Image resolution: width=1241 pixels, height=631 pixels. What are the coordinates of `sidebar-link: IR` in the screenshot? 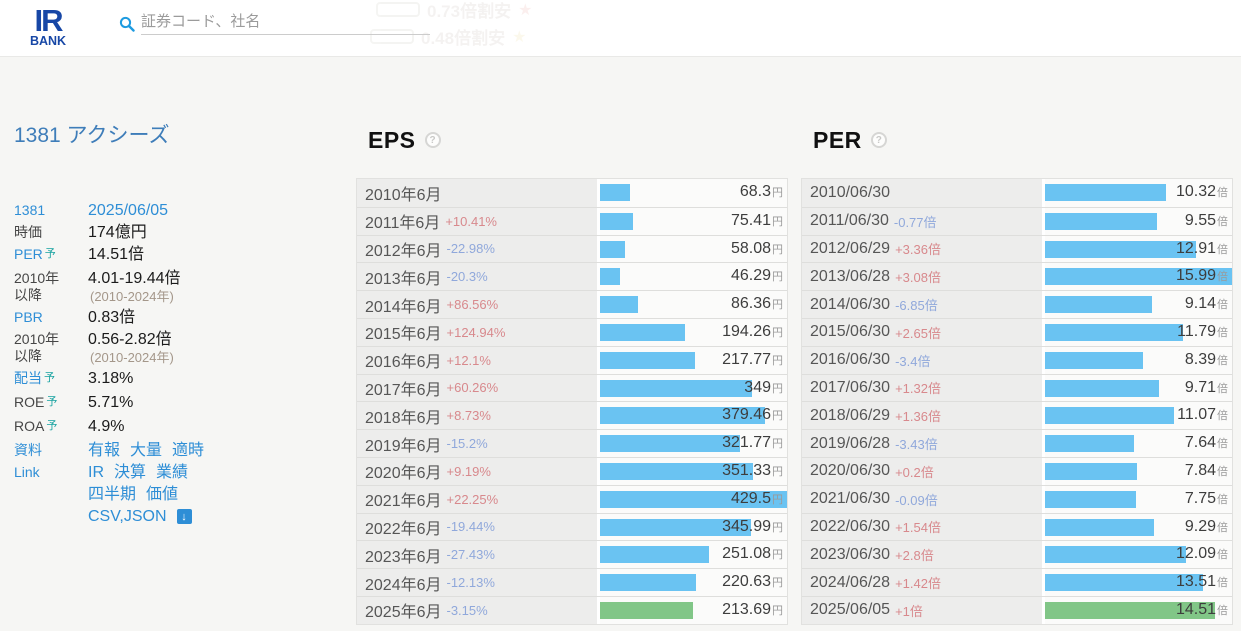 It's located at (96, 472).